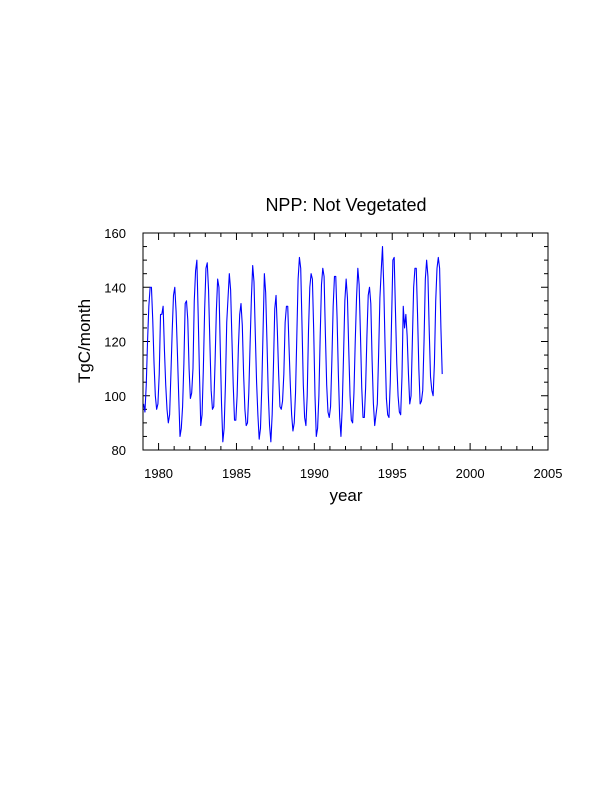  Describe the element at coordinates (470, 473) in the screenshot. I see `x-tick-label: 2000` at that location.